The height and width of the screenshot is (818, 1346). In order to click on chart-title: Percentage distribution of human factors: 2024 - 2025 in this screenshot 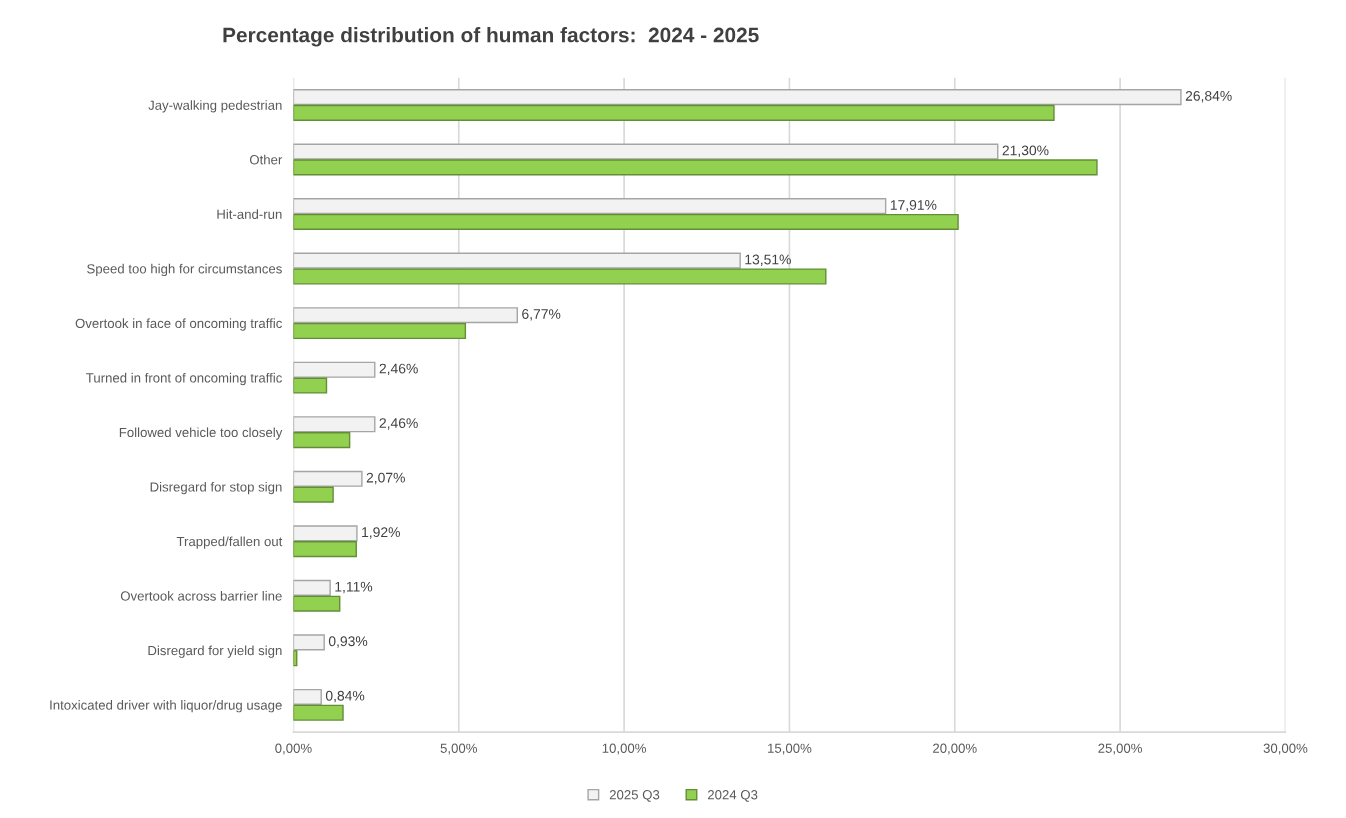, I will do `click(491, 37)`.